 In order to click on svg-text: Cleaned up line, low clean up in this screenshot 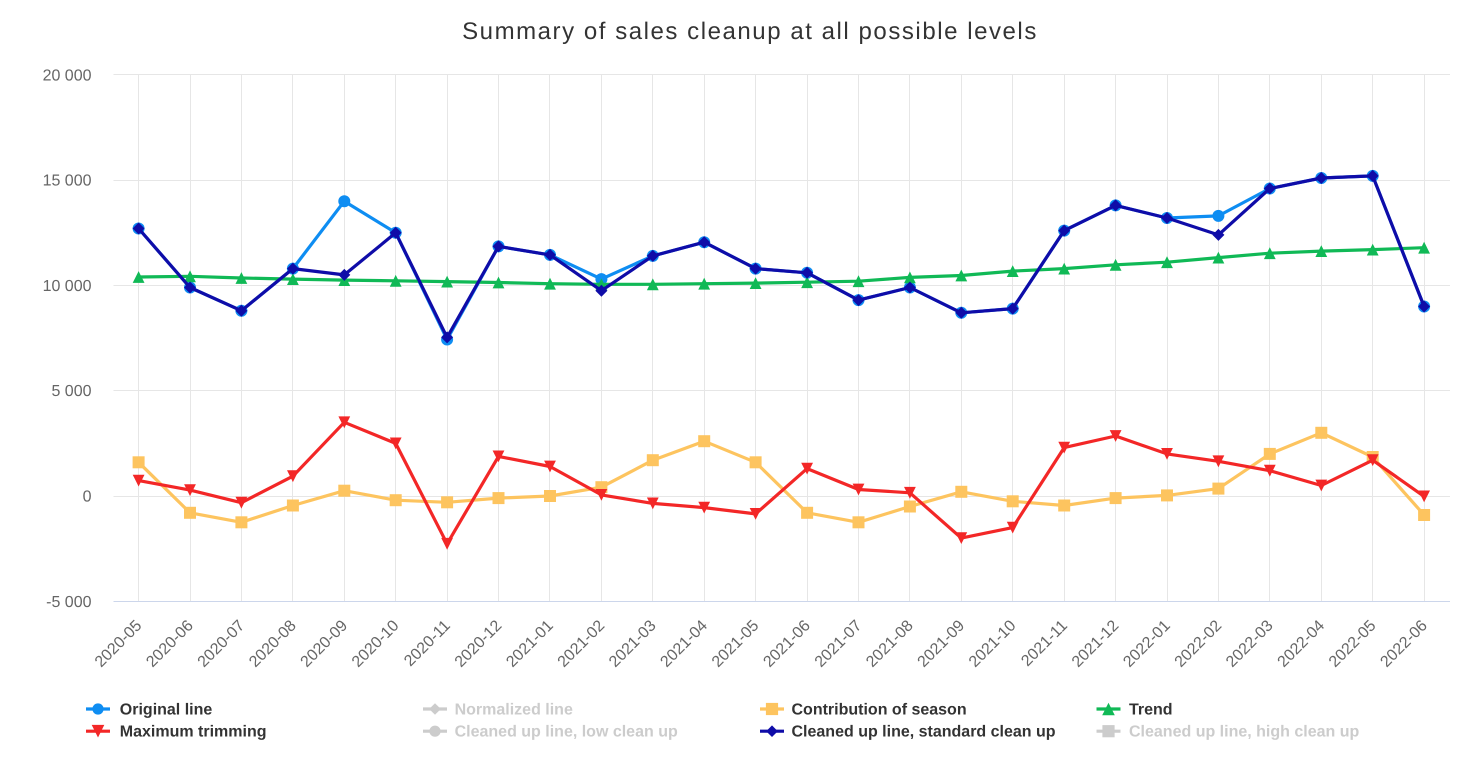, I will do `click(566, 732)`.